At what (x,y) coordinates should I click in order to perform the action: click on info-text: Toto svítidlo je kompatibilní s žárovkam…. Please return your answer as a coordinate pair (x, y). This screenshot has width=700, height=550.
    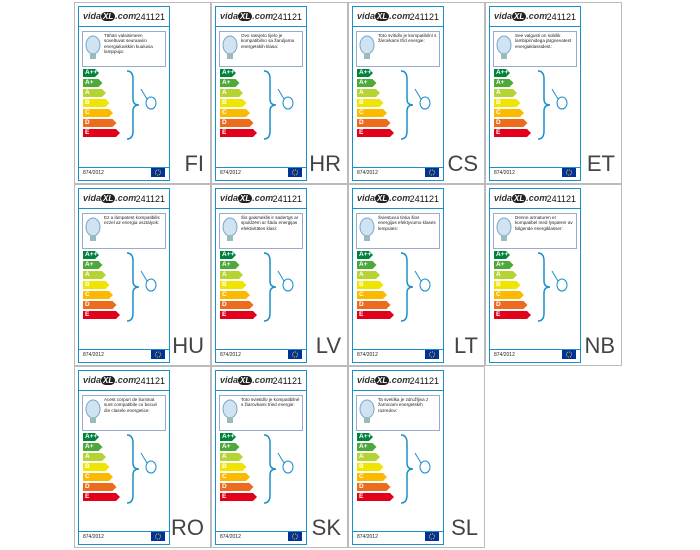
    Looking at the image, I should click on (407, 38).